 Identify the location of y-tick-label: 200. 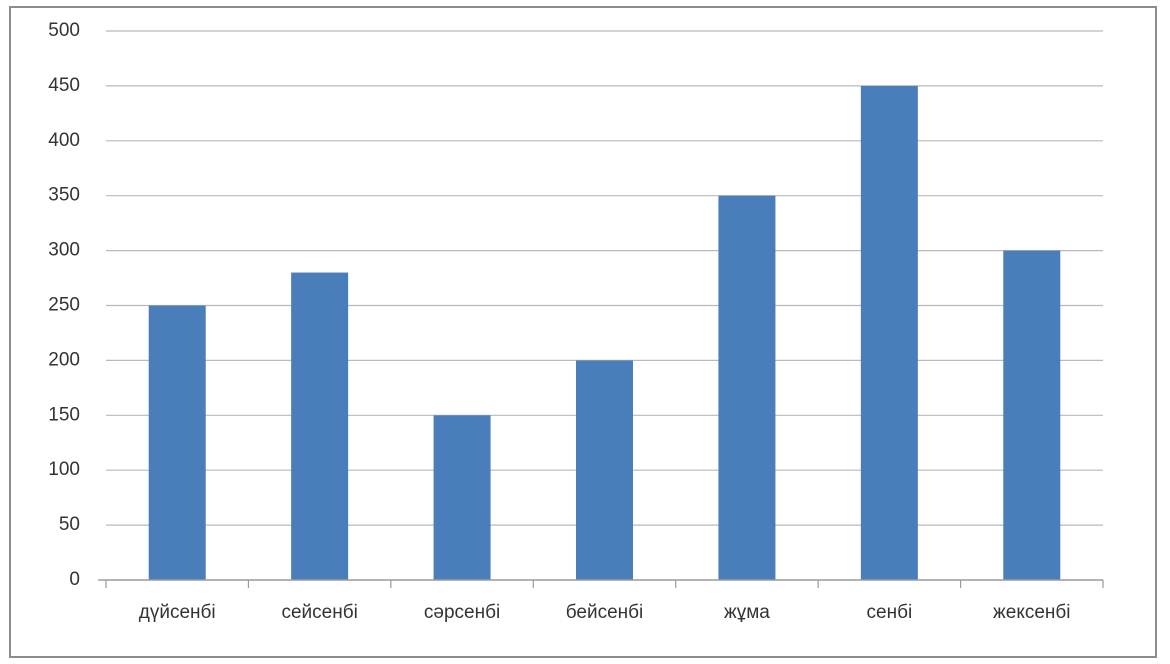
(64, 359).